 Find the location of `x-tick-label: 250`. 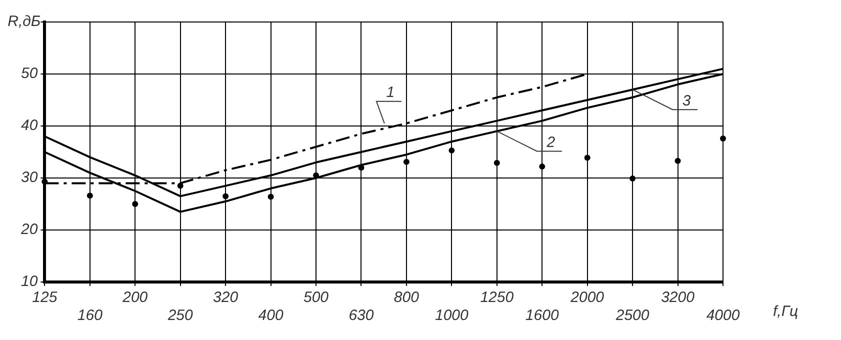

x-tick-label: 250 is located at coordinates (180, 315).